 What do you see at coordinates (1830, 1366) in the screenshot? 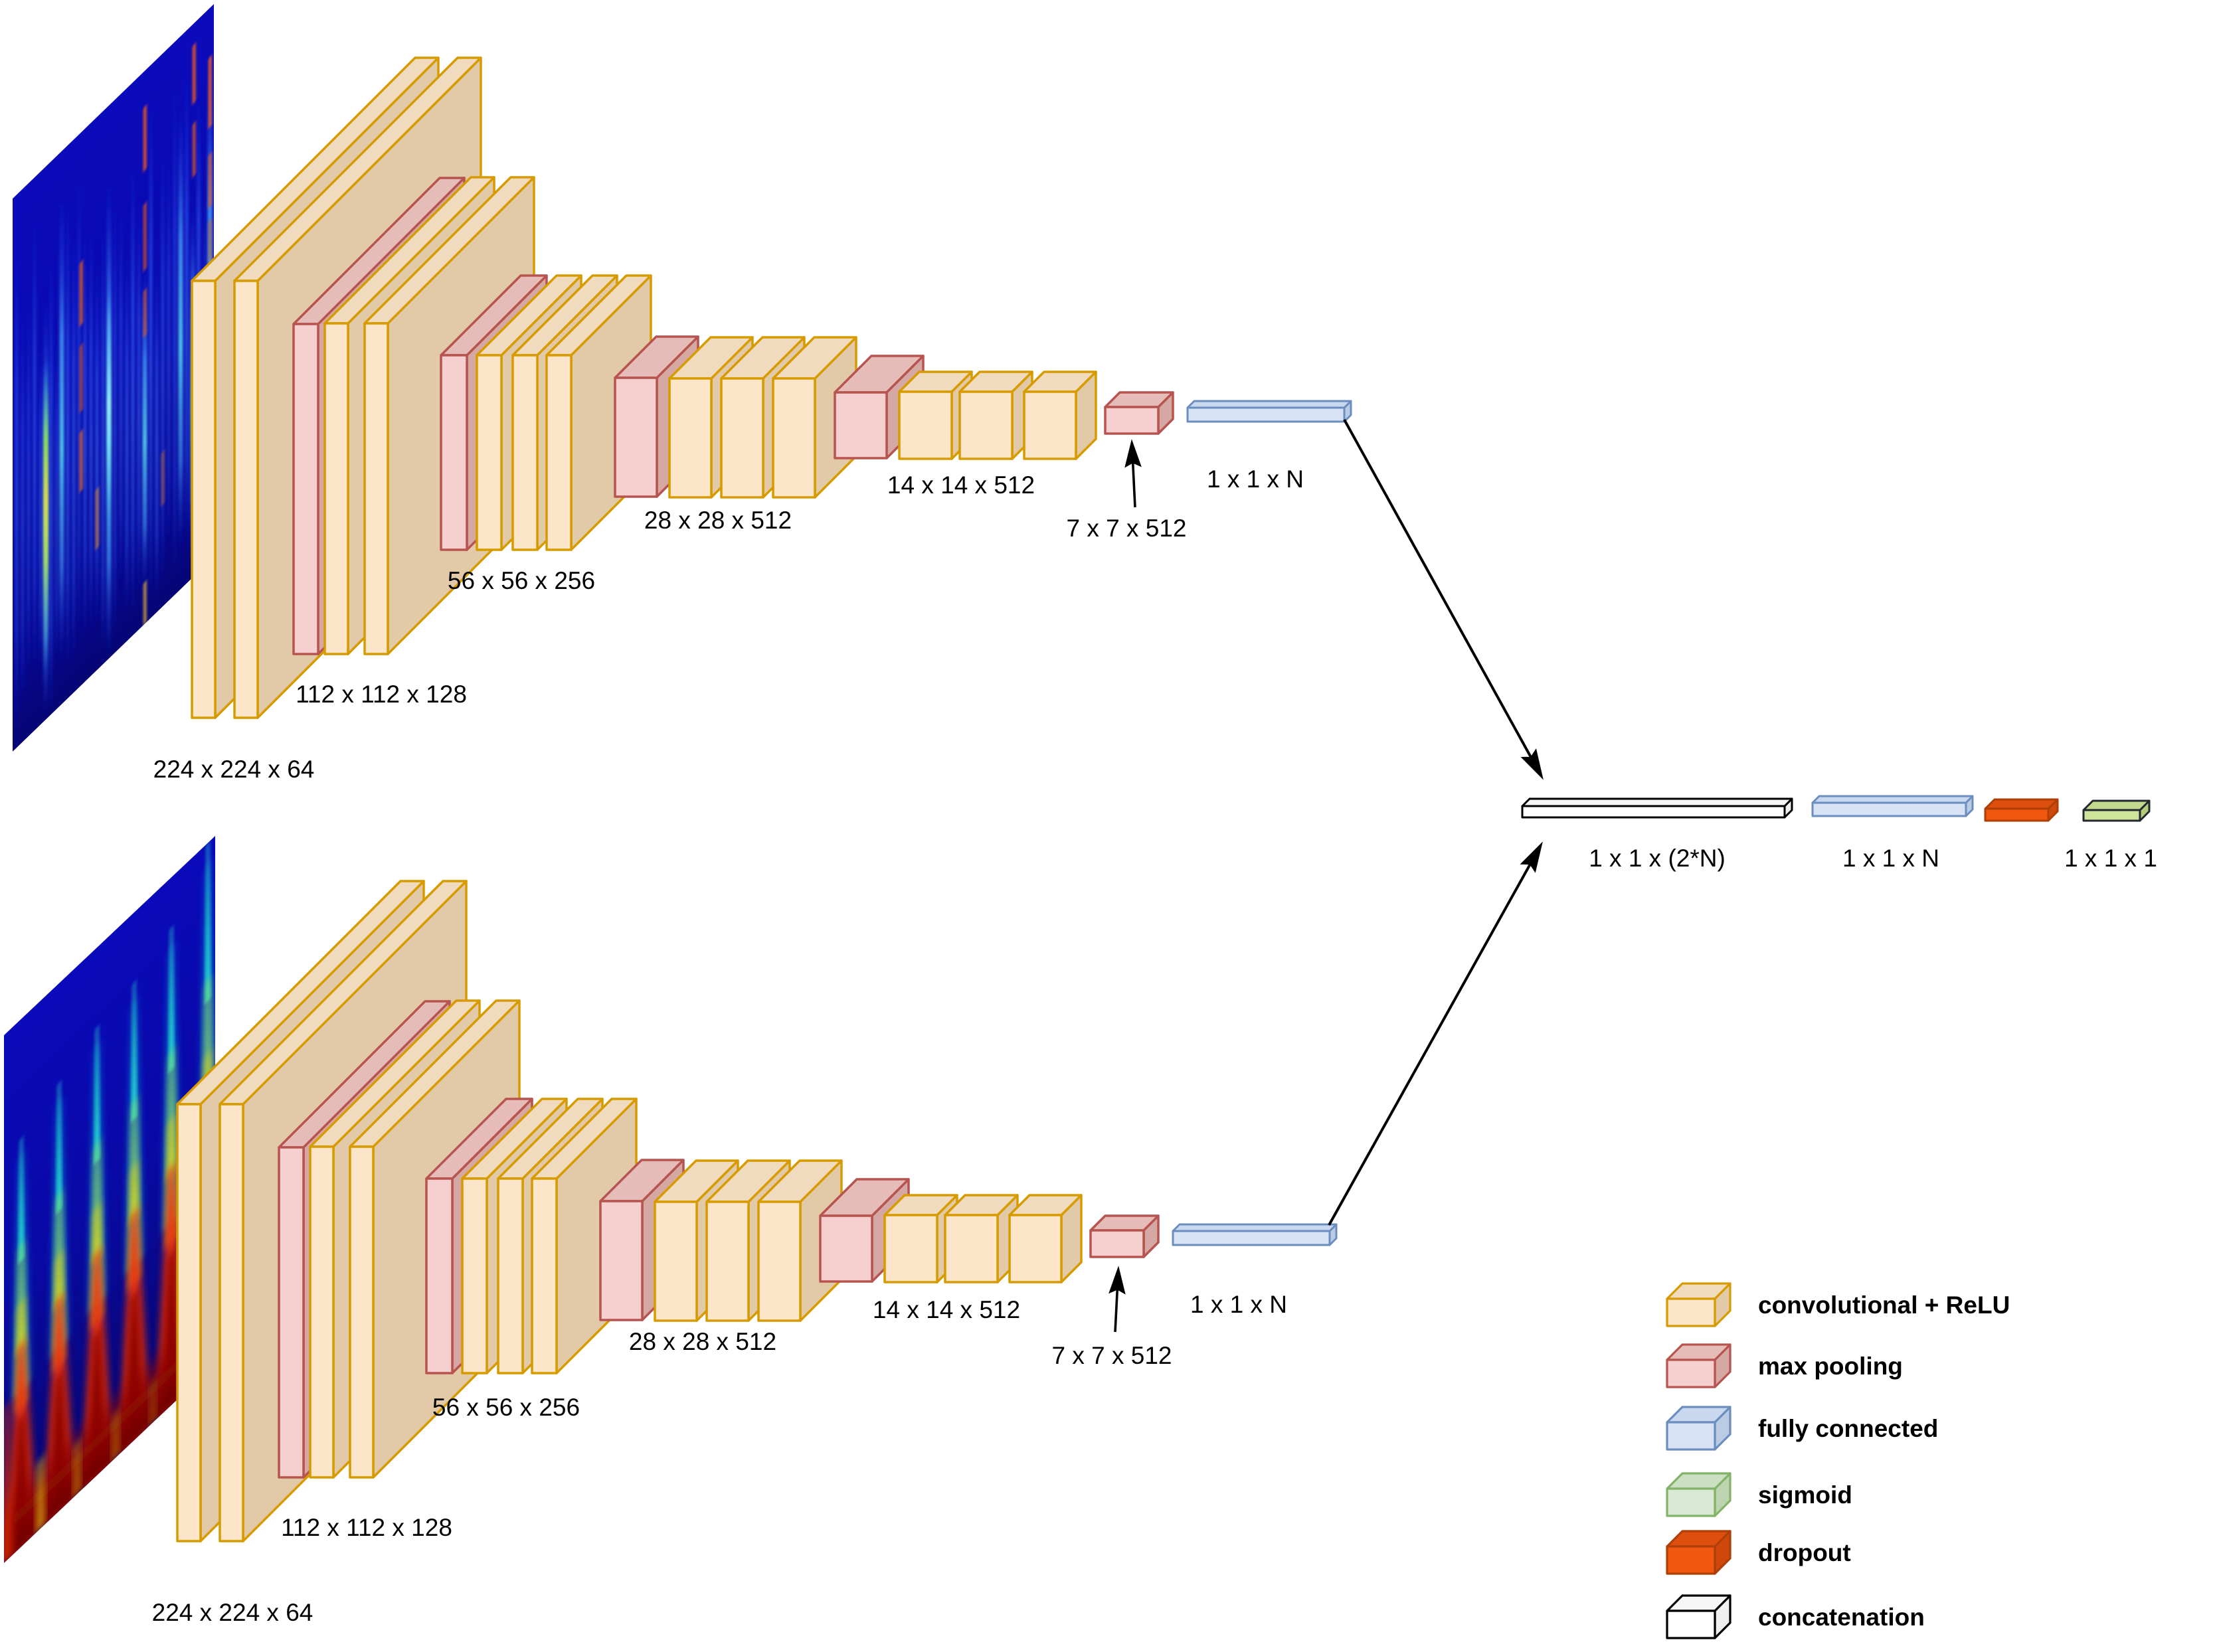
I see `svg-text: max pooling` at bounding box center [1830, 1366].